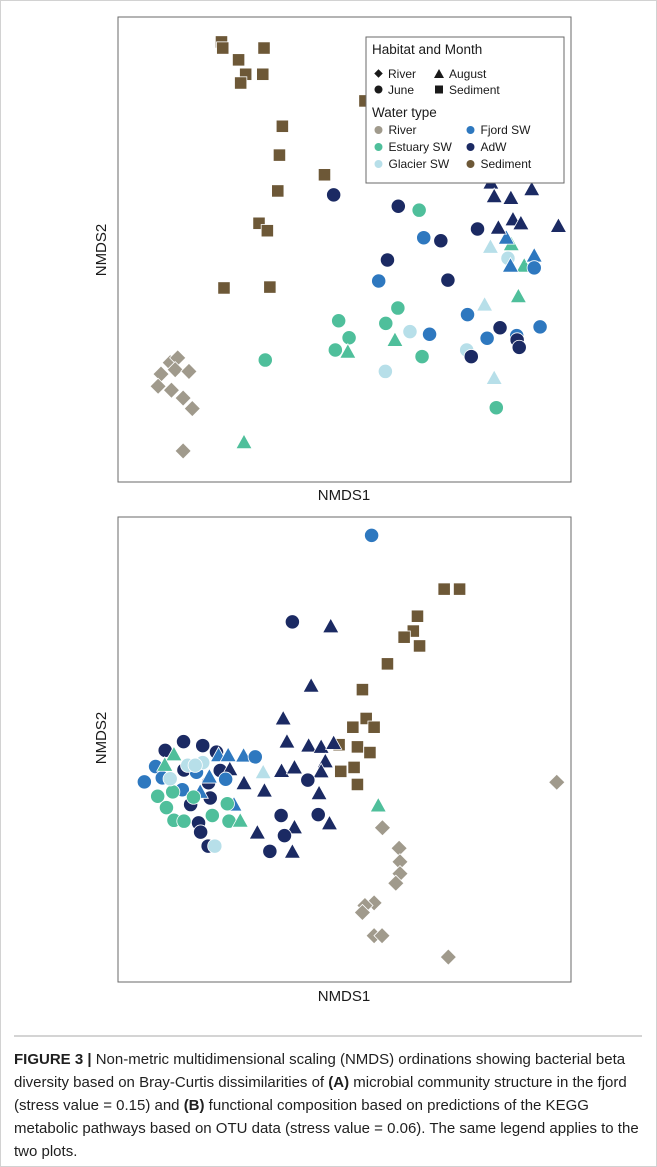 Image resolution: width=657 pixels, height=1167 pixels. I want to click on legend-shape-june: June, so click(394, 90).